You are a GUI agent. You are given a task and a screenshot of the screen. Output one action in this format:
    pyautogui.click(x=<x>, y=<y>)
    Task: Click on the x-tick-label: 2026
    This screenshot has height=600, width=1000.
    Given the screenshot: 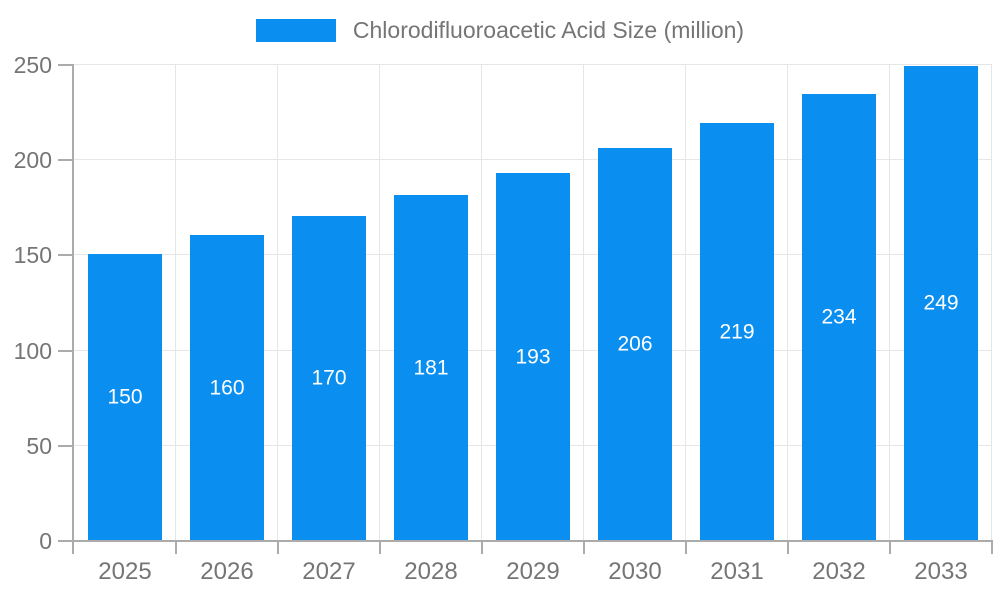 What is the action you would take?
    pyautogui.click(x=227, y=571)
    